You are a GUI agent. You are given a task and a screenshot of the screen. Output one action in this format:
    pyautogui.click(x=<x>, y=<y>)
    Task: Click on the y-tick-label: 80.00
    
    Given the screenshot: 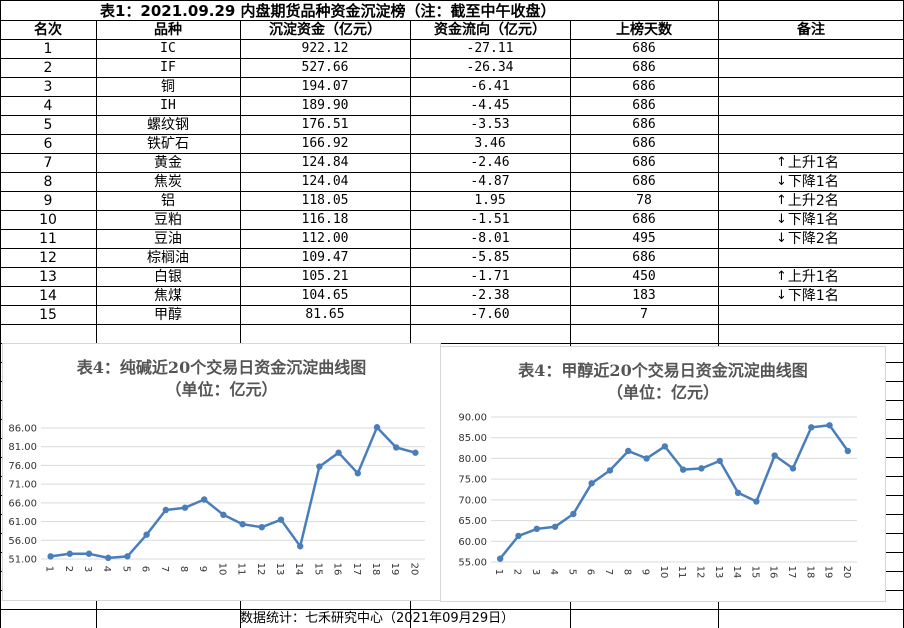 What is the action you would take?
    pyautogui.click(x=472, y=459)
    